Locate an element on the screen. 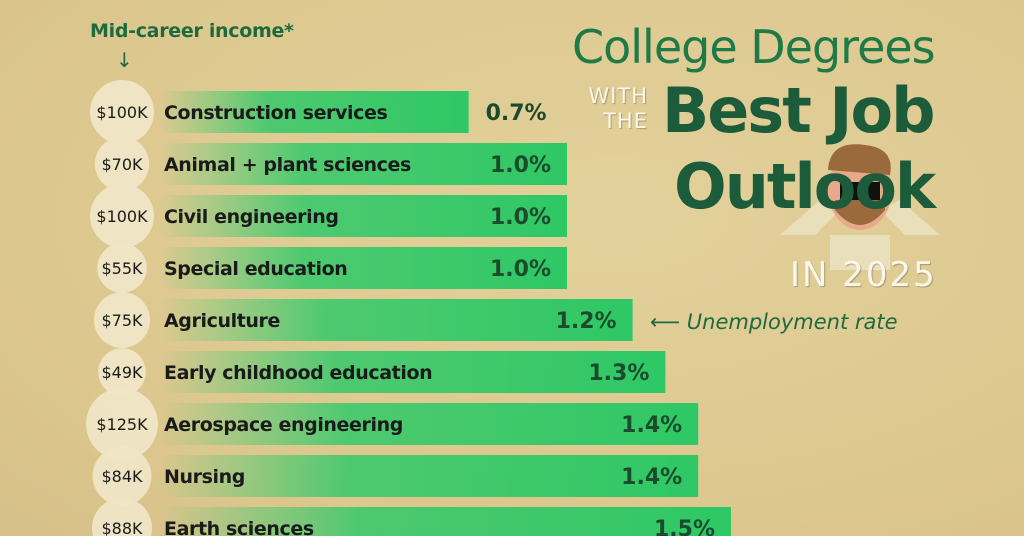 The image size is (1024, 536). income-label: $125K is located at coordinates (122, 424).